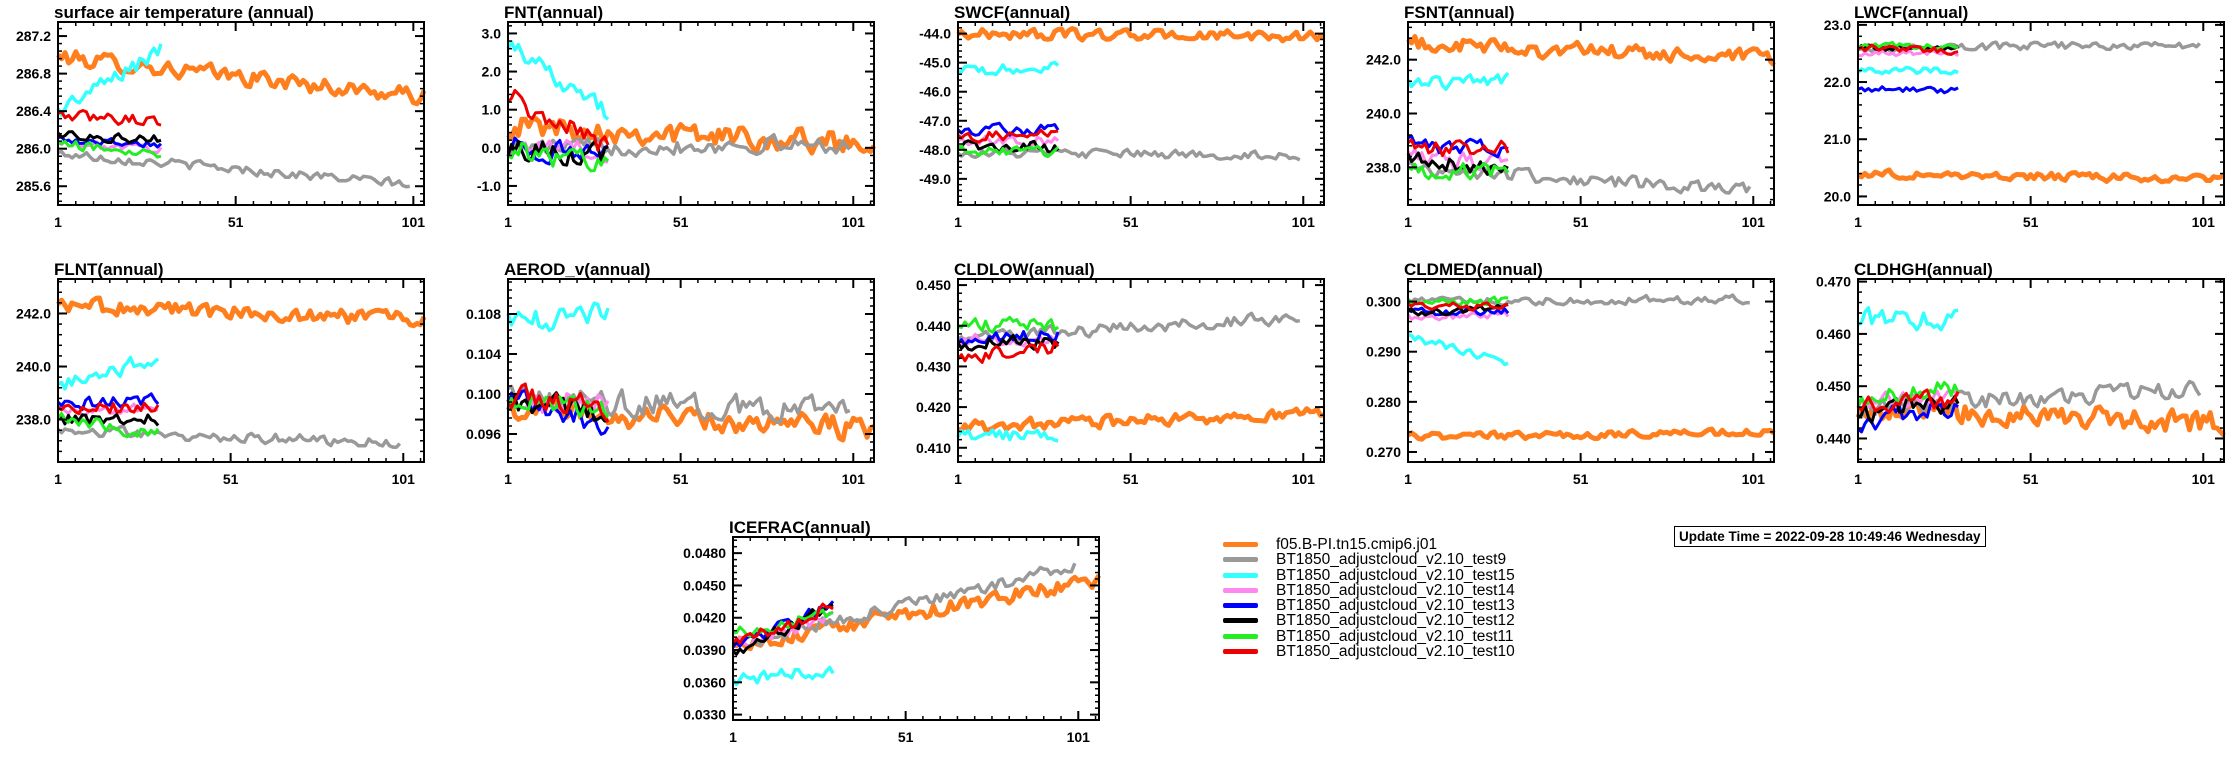  I want to click on chart-title: FNT(annual), so click(554, 12).